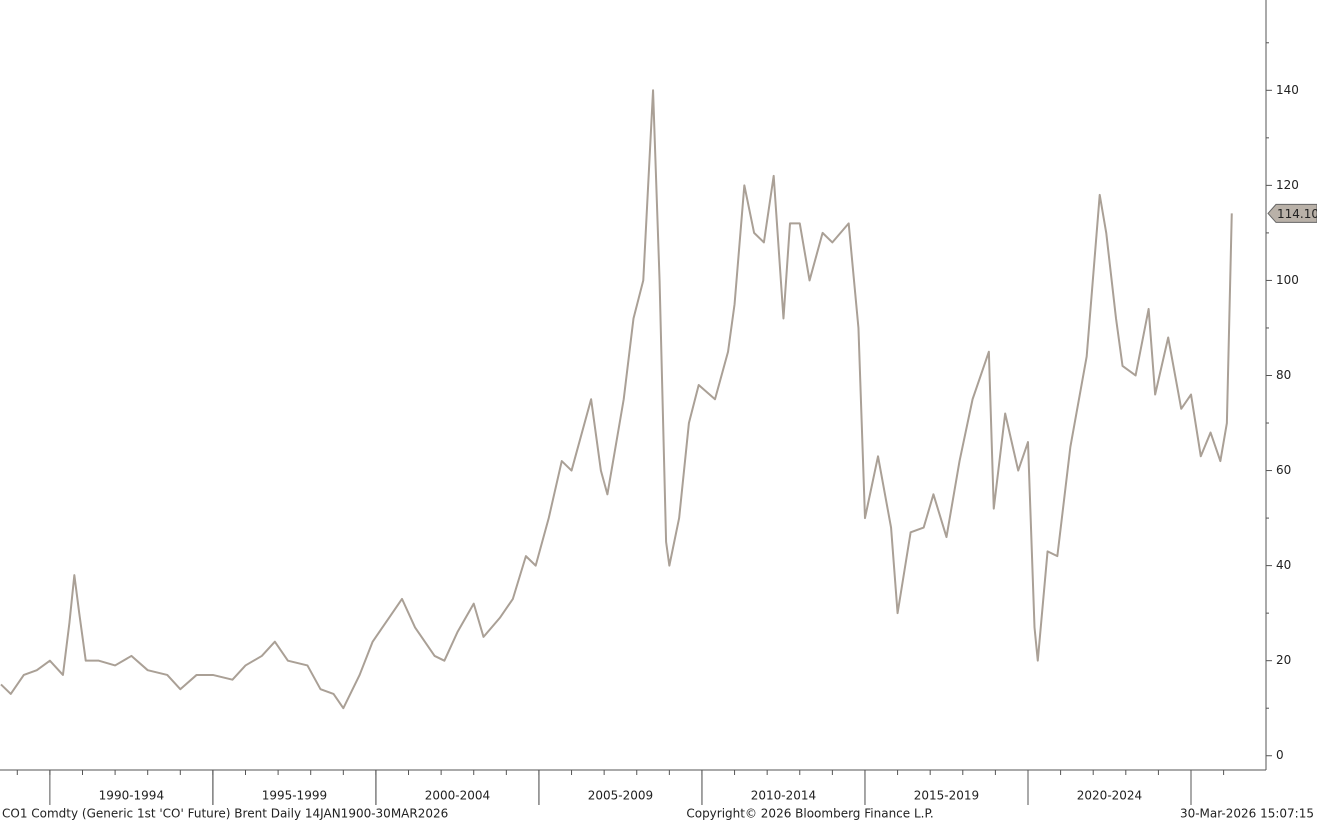  I want to click on last-value-tag, so click(1292, 213).